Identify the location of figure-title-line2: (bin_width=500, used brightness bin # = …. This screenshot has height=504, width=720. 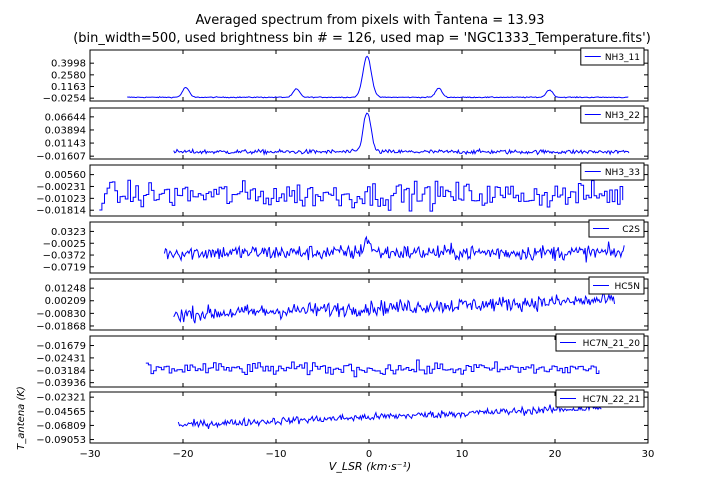
(362, 38).